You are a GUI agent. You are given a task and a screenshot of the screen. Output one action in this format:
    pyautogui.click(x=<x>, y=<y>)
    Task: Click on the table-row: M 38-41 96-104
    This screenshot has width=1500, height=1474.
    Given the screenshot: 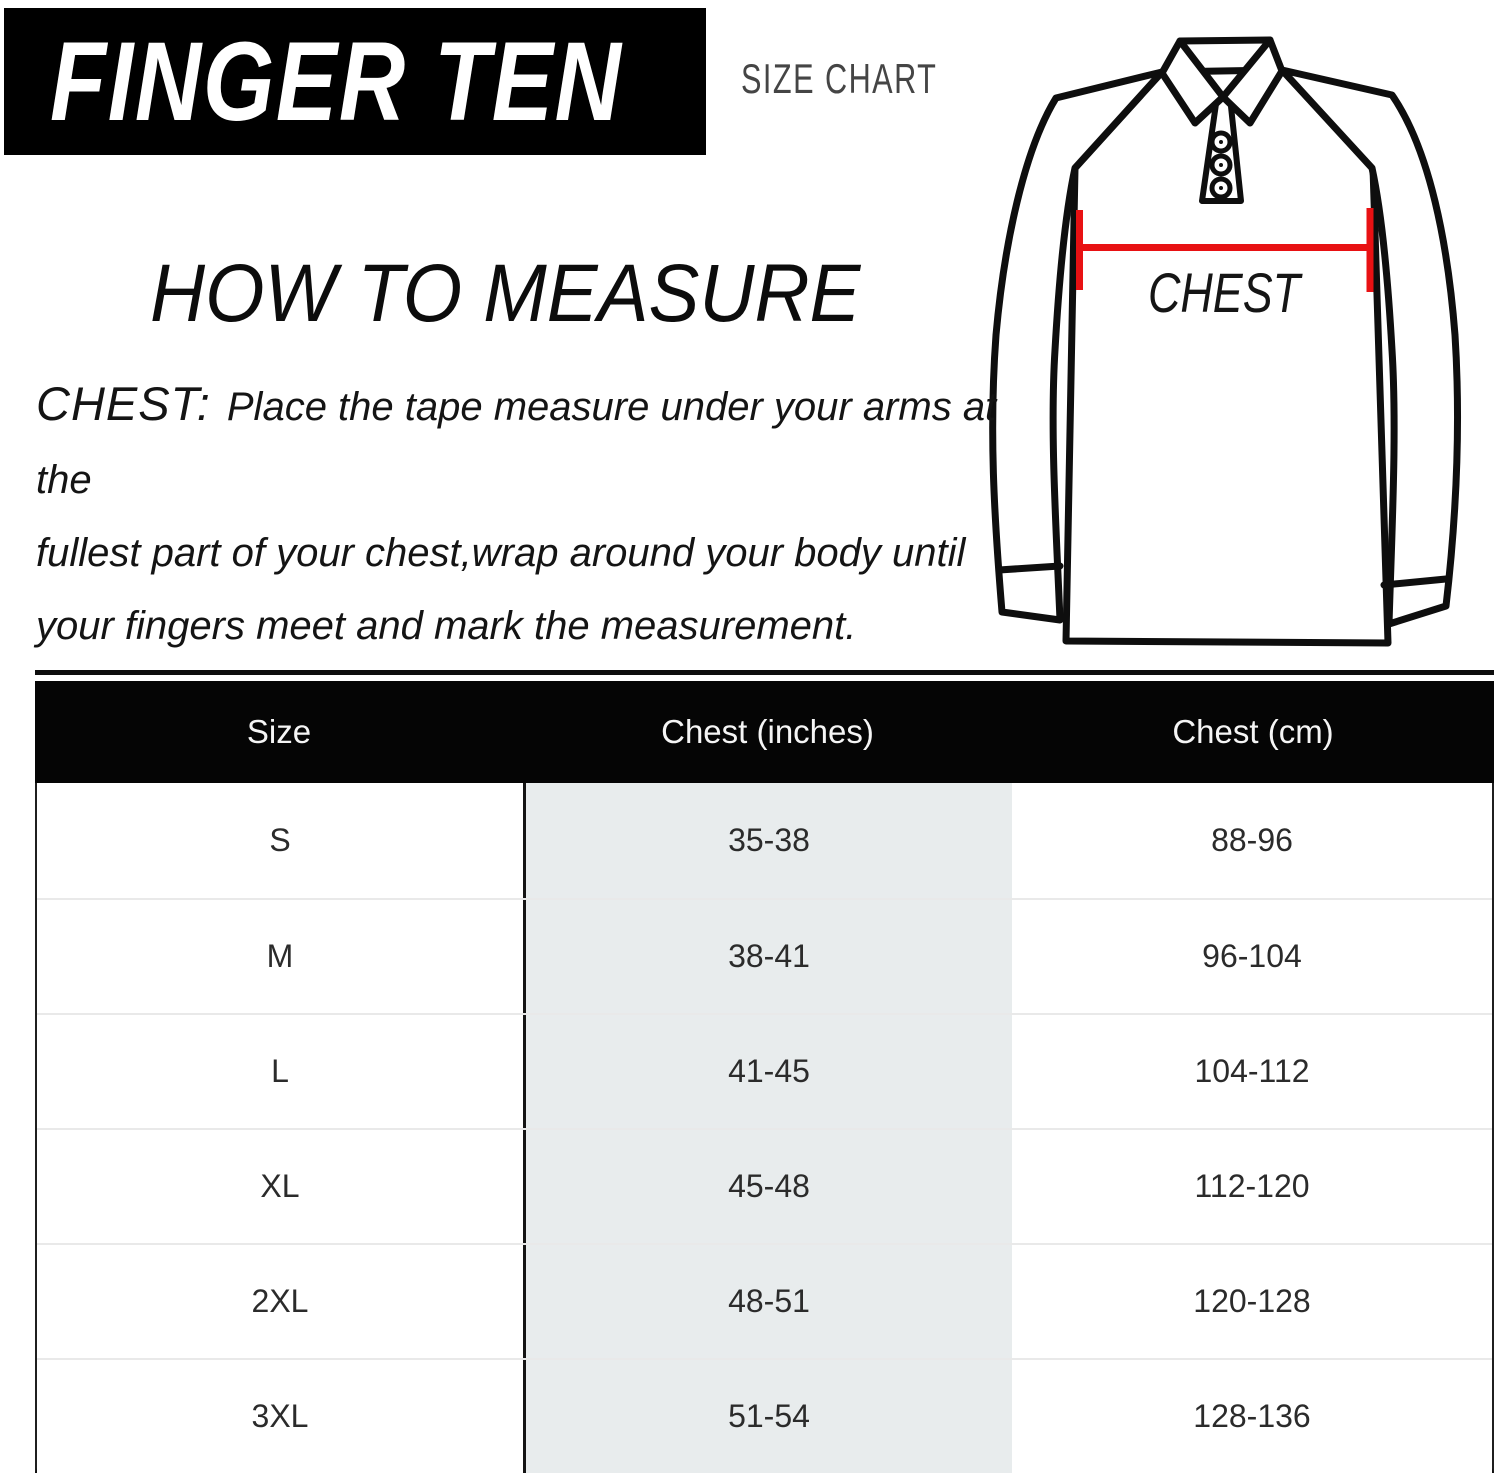 What is the action you would take?
    pyautogui.click(x=764, y=955)
    